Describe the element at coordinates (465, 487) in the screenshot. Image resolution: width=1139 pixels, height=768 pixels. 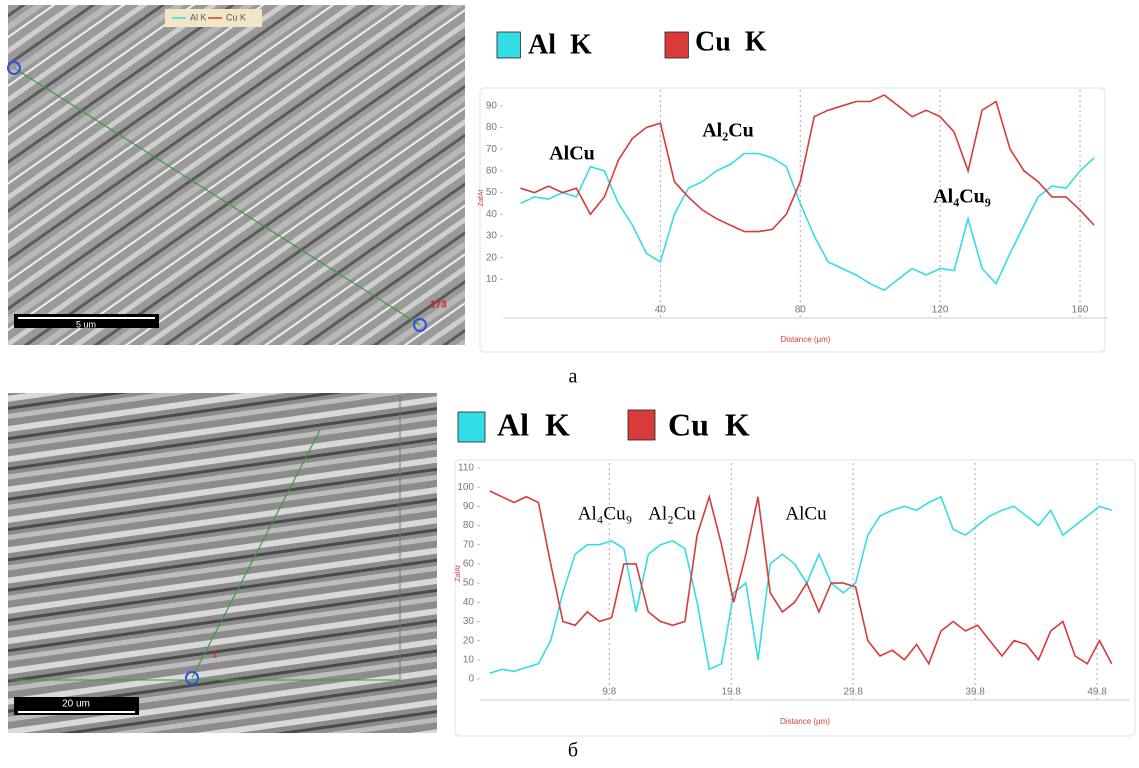
I see `y-tick-label: 100` at that location.